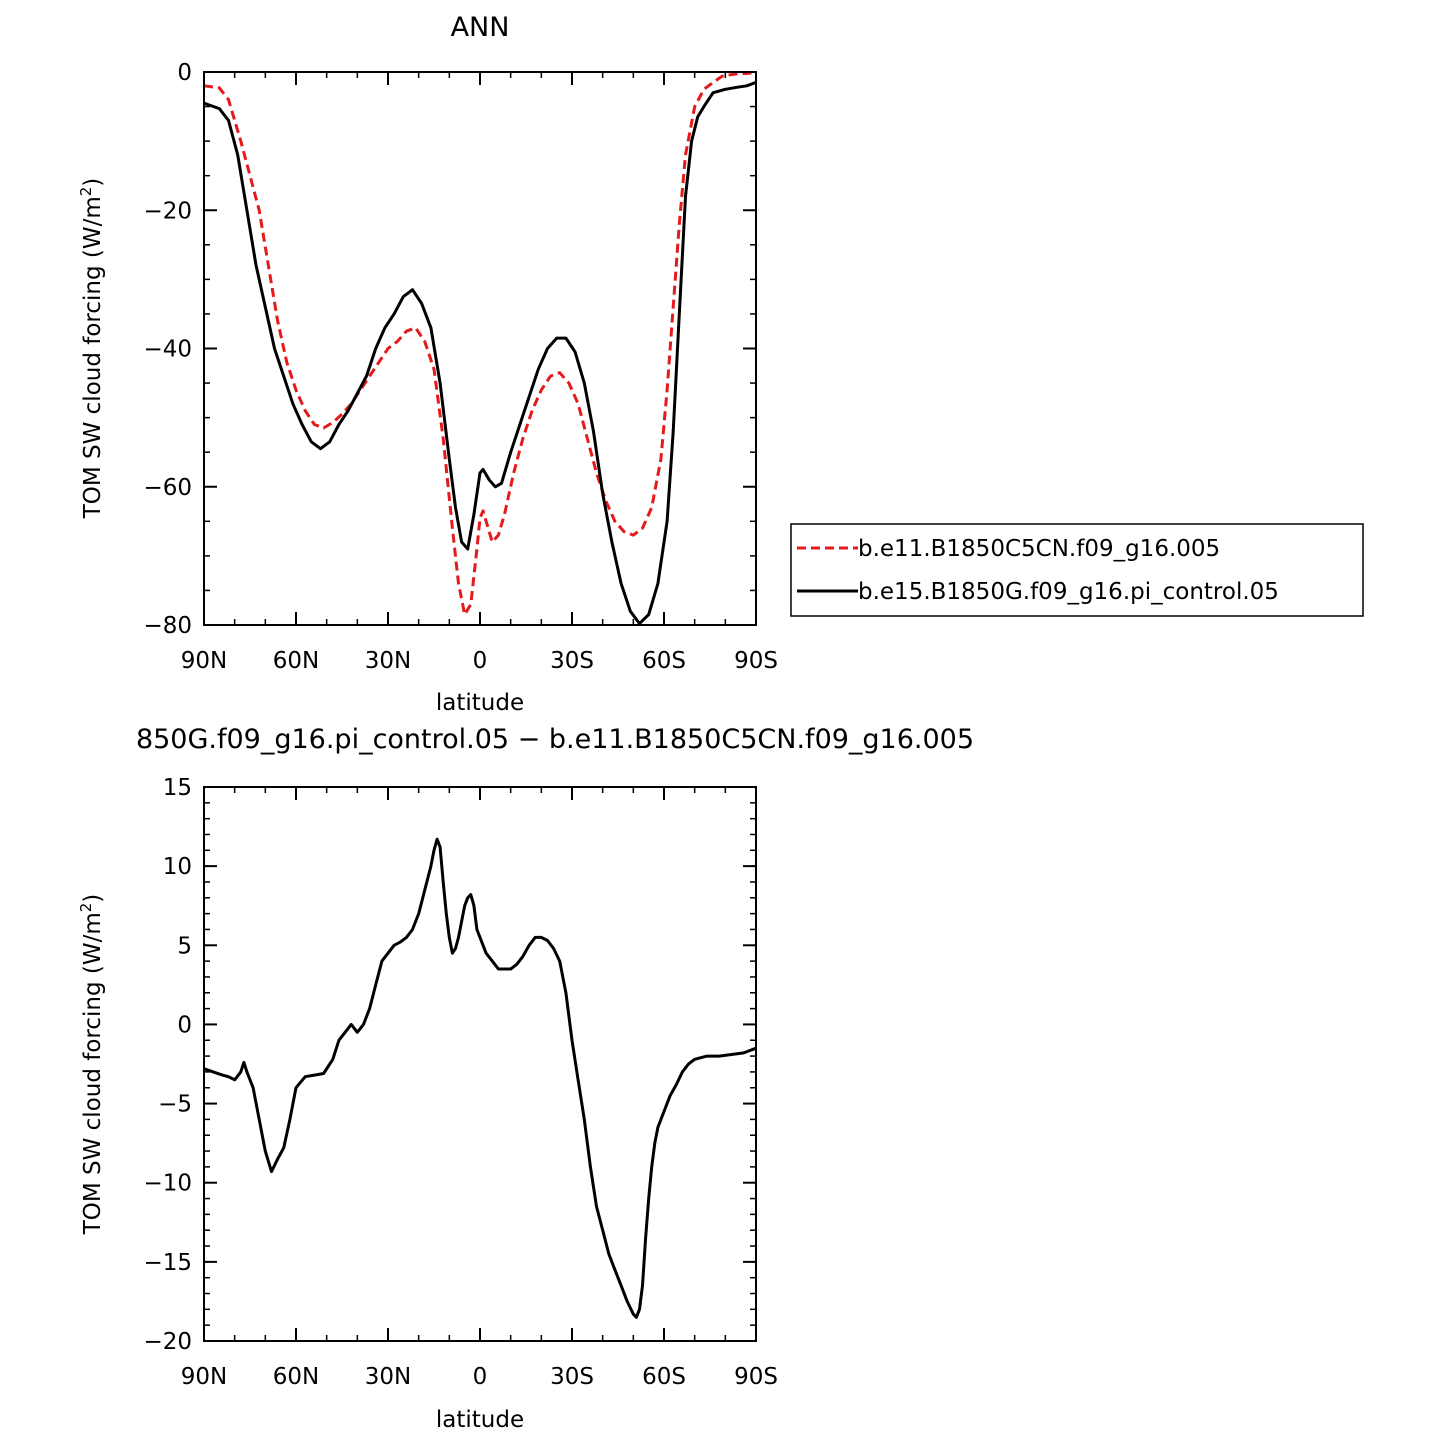 Image resolution: width=1441 pixels, height=1441 pixels. I want to click on y-tick-label: −60, so click(167, 488).